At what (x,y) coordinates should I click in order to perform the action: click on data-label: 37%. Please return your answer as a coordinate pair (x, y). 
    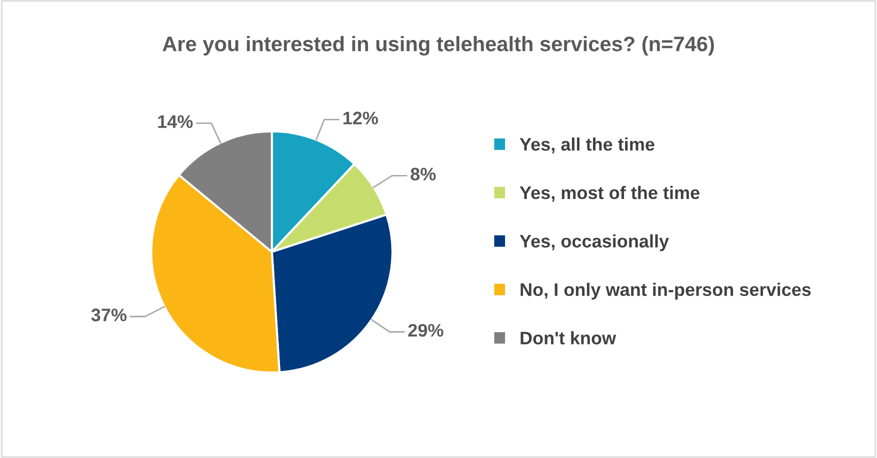
    Looking at the image, I should click on (109, 315).